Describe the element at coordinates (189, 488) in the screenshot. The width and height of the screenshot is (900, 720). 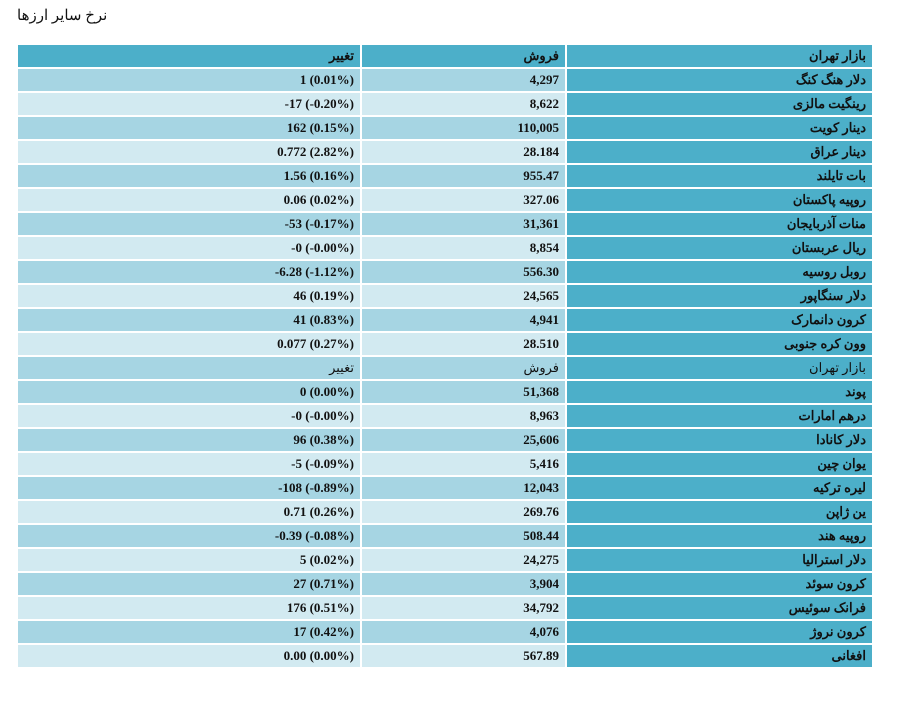
I see `change-cell: -108 (-0.89%)` at that location.